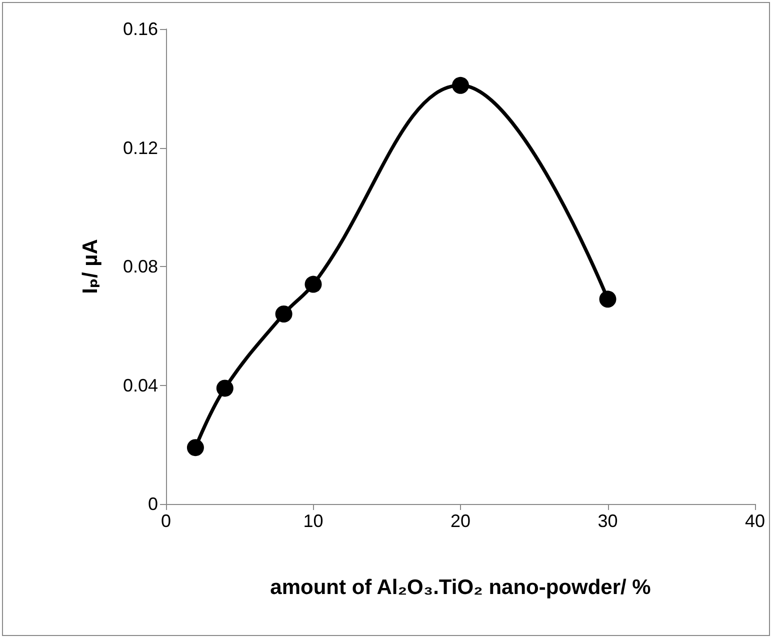 This screenshot has height=640, width=774. I want to click on y-tick-label: 0, so click(153, 504).